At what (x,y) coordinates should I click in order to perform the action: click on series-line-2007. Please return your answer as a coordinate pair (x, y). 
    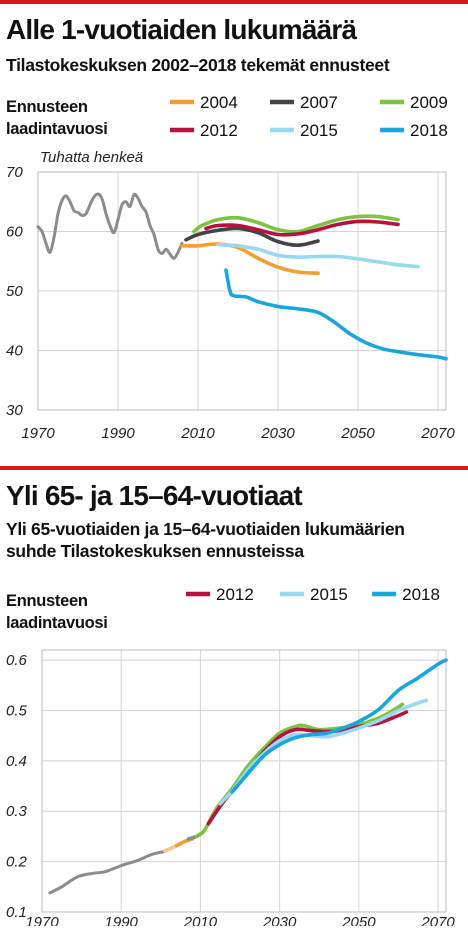
    Looking at the image, I should click on (252, 237).